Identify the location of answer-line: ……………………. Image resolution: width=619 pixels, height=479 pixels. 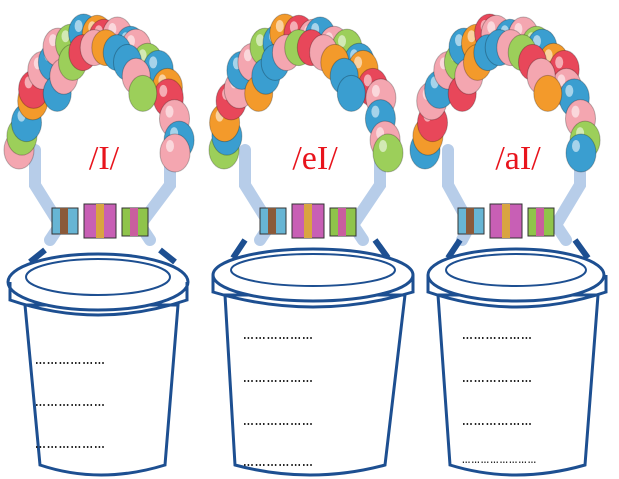
(500, 460).